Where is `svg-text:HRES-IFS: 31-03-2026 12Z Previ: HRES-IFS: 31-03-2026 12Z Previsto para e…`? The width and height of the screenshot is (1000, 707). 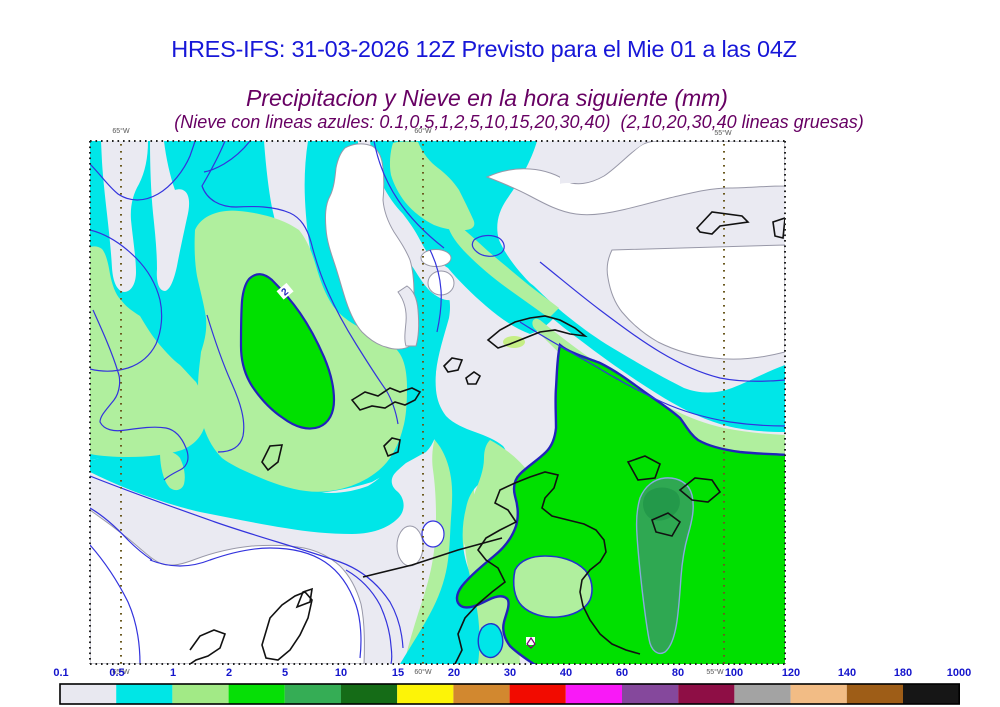
svg-text:HRES-IFS: 31-03-2026 12Z Previ: HRES-IFS: 31-03-2026 12Z Previsto para e… is located at coordinates (484, 49).